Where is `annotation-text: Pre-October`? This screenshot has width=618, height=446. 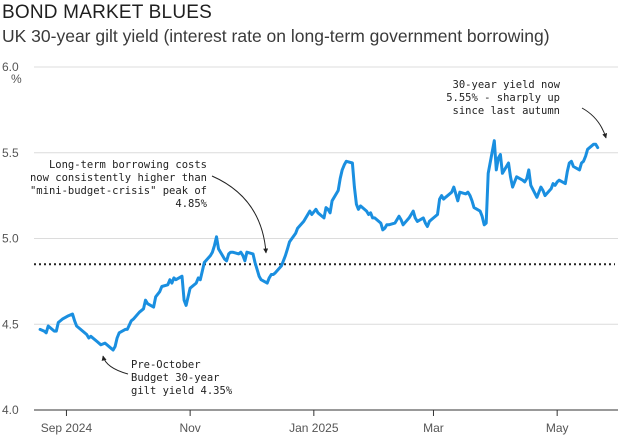 annotation-text: Pre-October is located at coordinates (166, 365).